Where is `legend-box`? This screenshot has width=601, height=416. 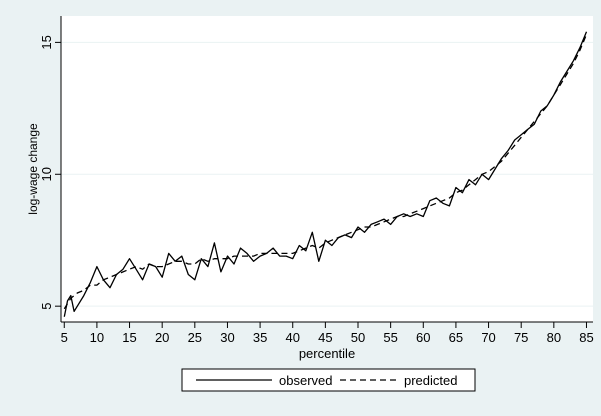 legend-box is located at coordinates (328, 380).